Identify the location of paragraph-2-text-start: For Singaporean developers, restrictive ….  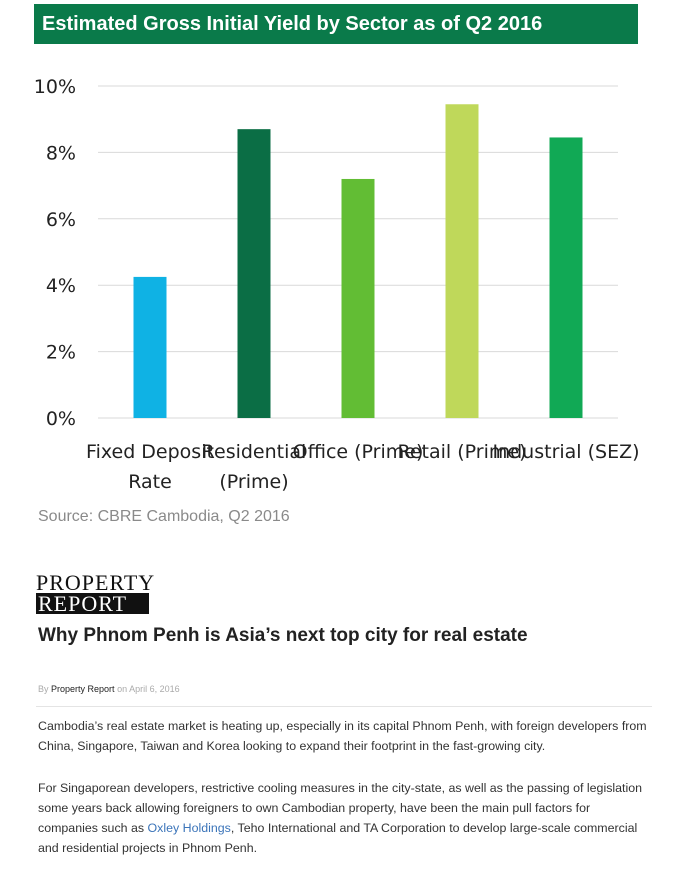
(340, 808).